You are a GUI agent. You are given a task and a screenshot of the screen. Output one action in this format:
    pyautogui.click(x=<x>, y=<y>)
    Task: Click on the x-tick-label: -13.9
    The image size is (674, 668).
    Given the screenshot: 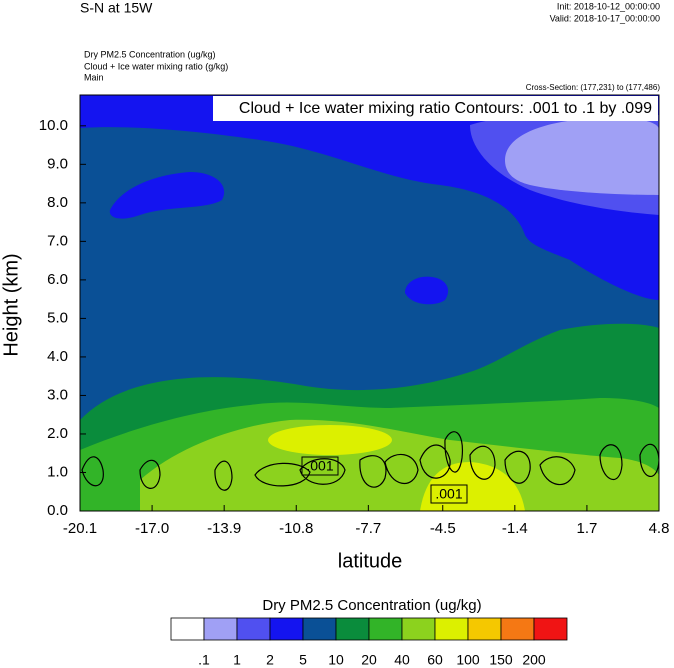 What is the action you would take?
    pyautogui.click(x=224, y=528)
    